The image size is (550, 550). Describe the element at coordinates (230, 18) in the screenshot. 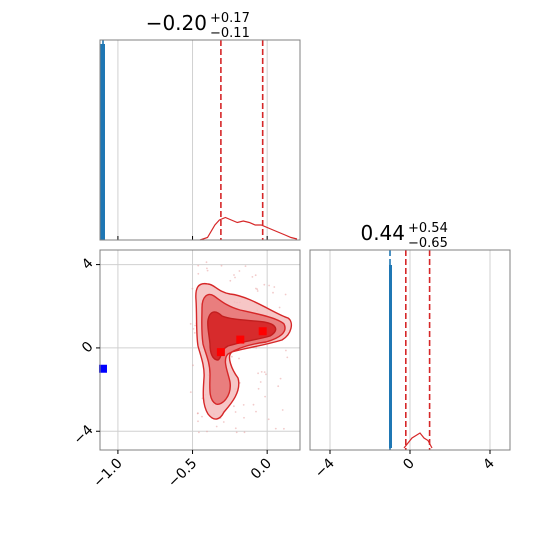

I see `param1-title-upper: +0.17` at that location.